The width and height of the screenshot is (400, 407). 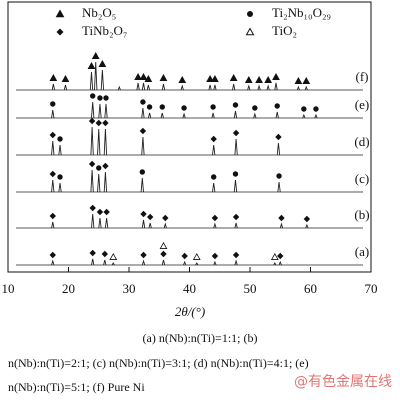 What do you see at coordinates (301, 12) in the screenshot?
I see `legend-label: Ti₂Nb₁₀O₂₉` at bounding box center [301, 12].